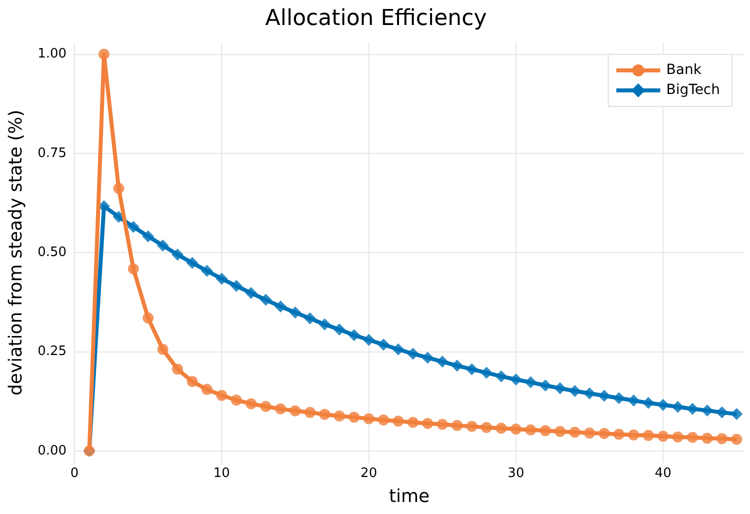  Describe the element at coordinates (52, 153) in the screenshot. I see `y-tick-label: 0.75` at that location.